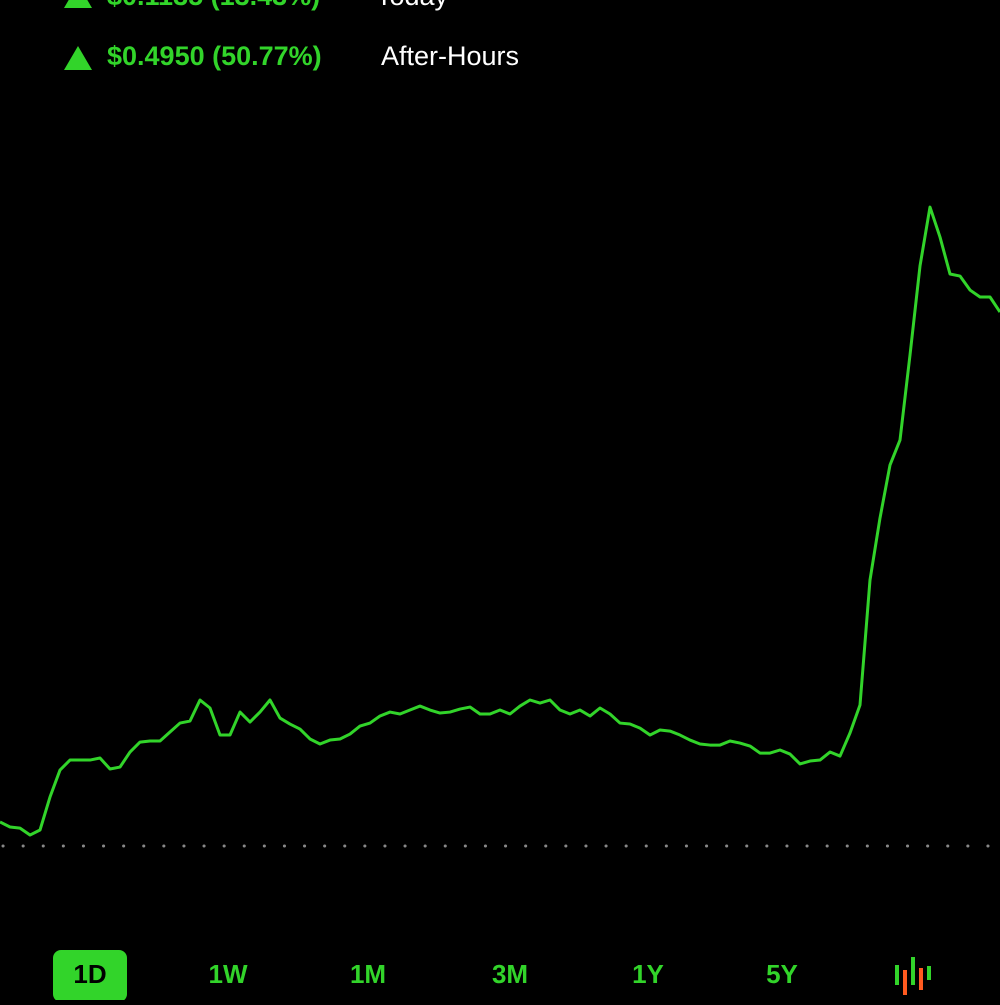  I want to click on today-label: Today, so click(412, 5).